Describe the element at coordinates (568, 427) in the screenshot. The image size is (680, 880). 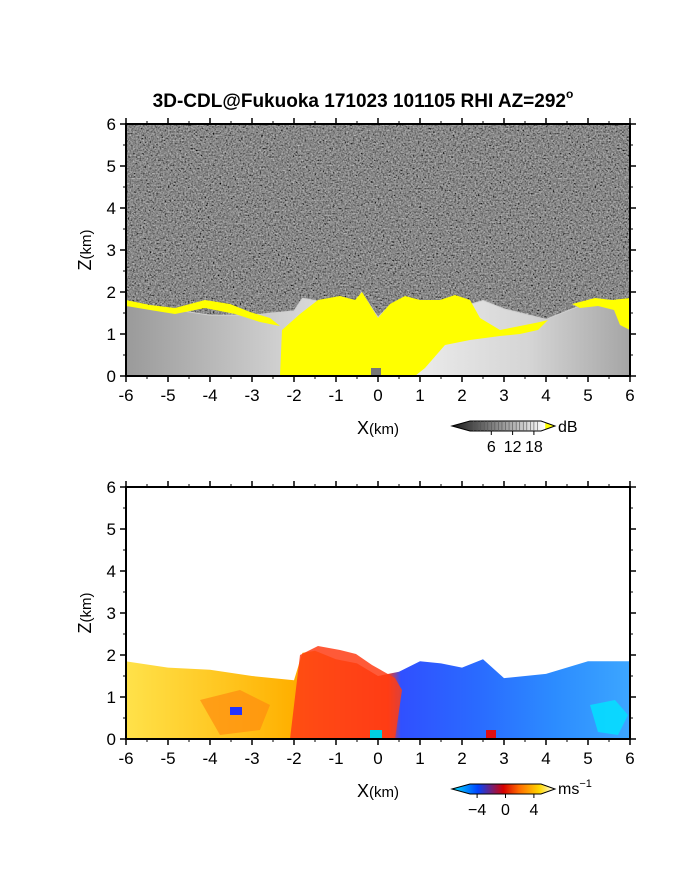
I see `colorbar-unit: dB` at that location.